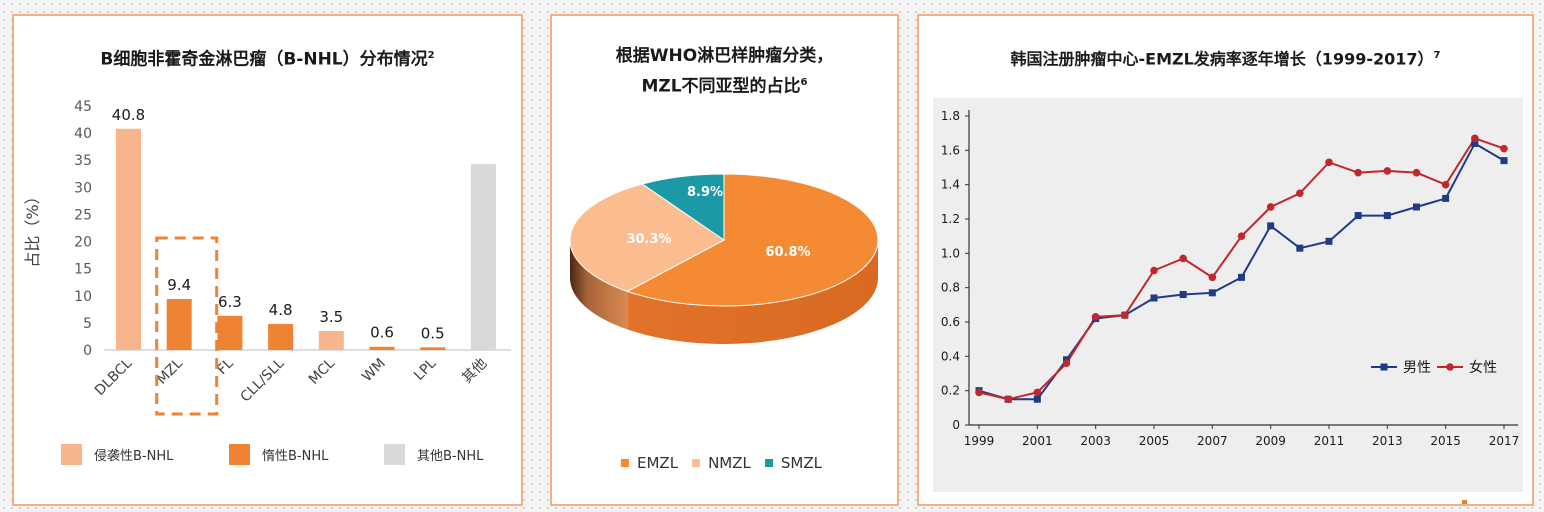 This screenshot has width=1544, height=512. What do you see at coordinates (83, 243) in the screenshot?
I see `y-tick-label: 20` at bounding box center [83, 243].